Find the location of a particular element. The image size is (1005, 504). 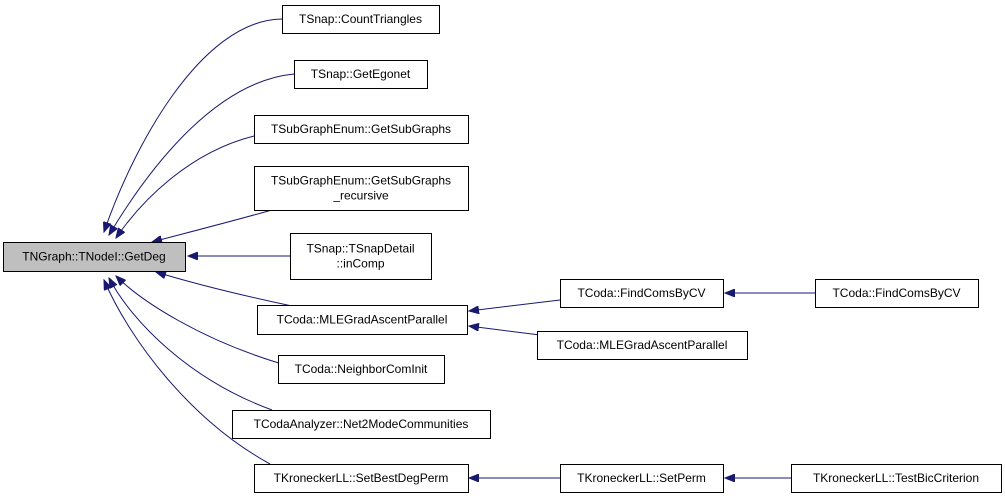

node-label: _recursive is located at coordinates (360, 196).